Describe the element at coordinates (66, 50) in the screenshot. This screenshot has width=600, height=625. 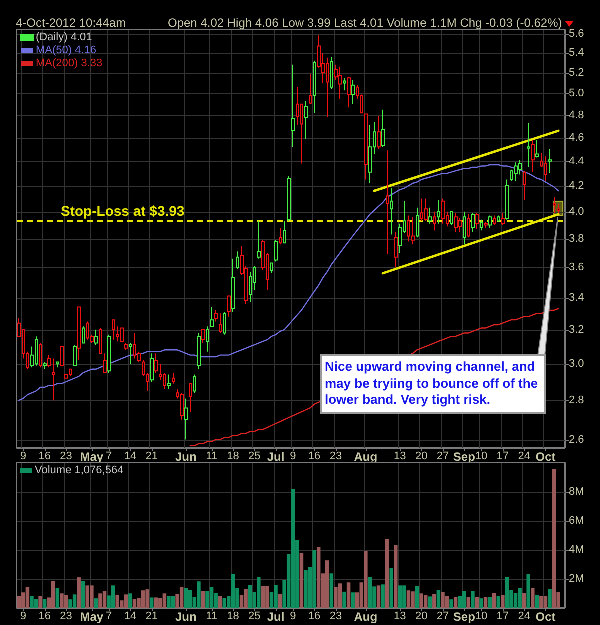
I see `legend-label: MA(50) 4.16` at that location.